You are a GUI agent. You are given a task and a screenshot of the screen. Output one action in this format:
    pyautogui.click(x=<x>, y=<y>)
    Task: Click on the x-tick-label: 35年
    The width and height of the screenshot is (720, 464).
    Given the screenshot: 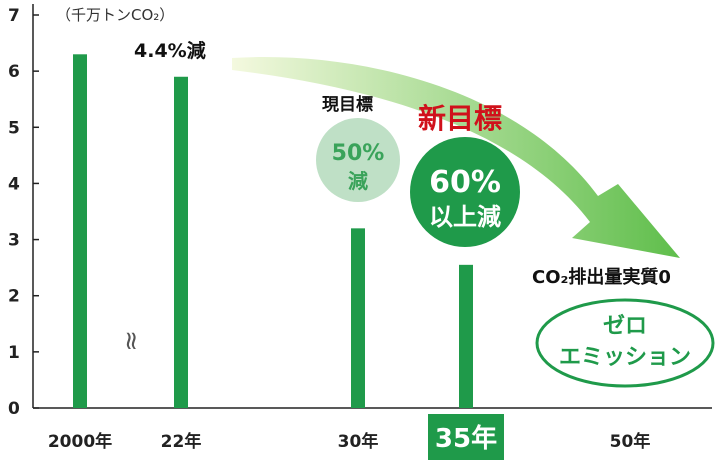 What is the action you would take?
    pyautogui.click(x=466, y=438)
    